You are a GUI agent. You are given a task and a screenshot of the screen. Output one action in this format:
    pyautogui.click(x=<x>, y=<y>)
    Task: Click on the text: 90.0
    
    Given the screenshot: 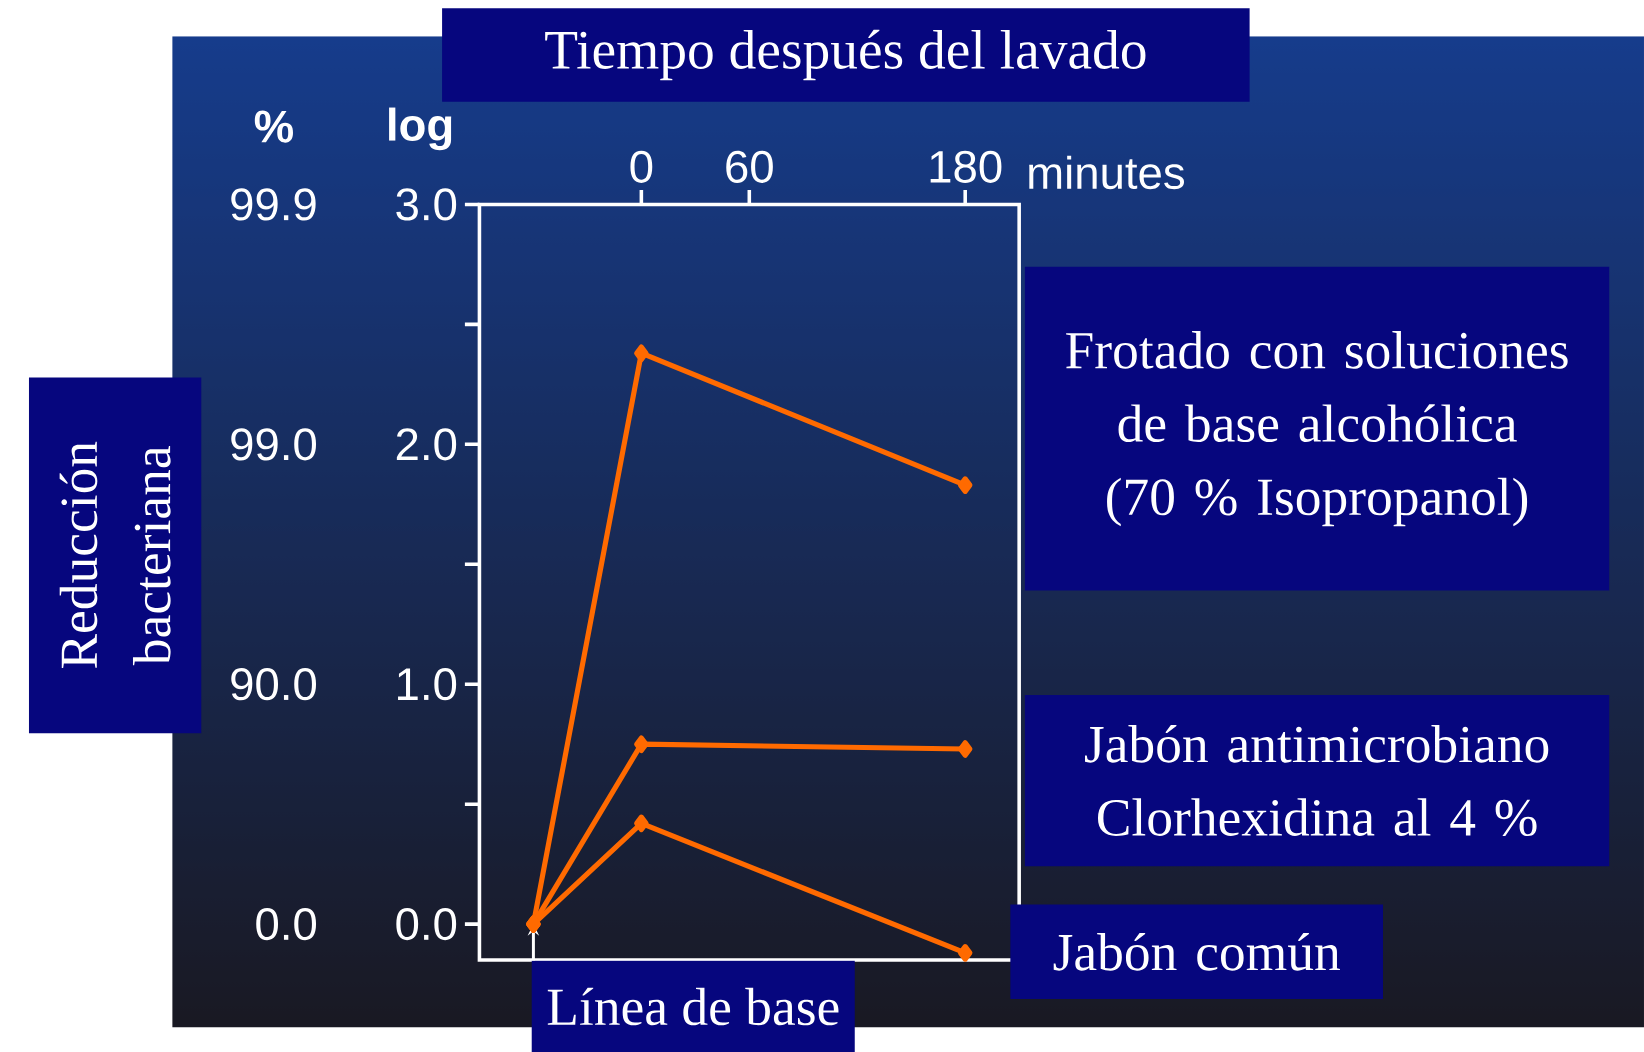 What is the action you would take?
    pyautogui.click(x=274, y=684)
    